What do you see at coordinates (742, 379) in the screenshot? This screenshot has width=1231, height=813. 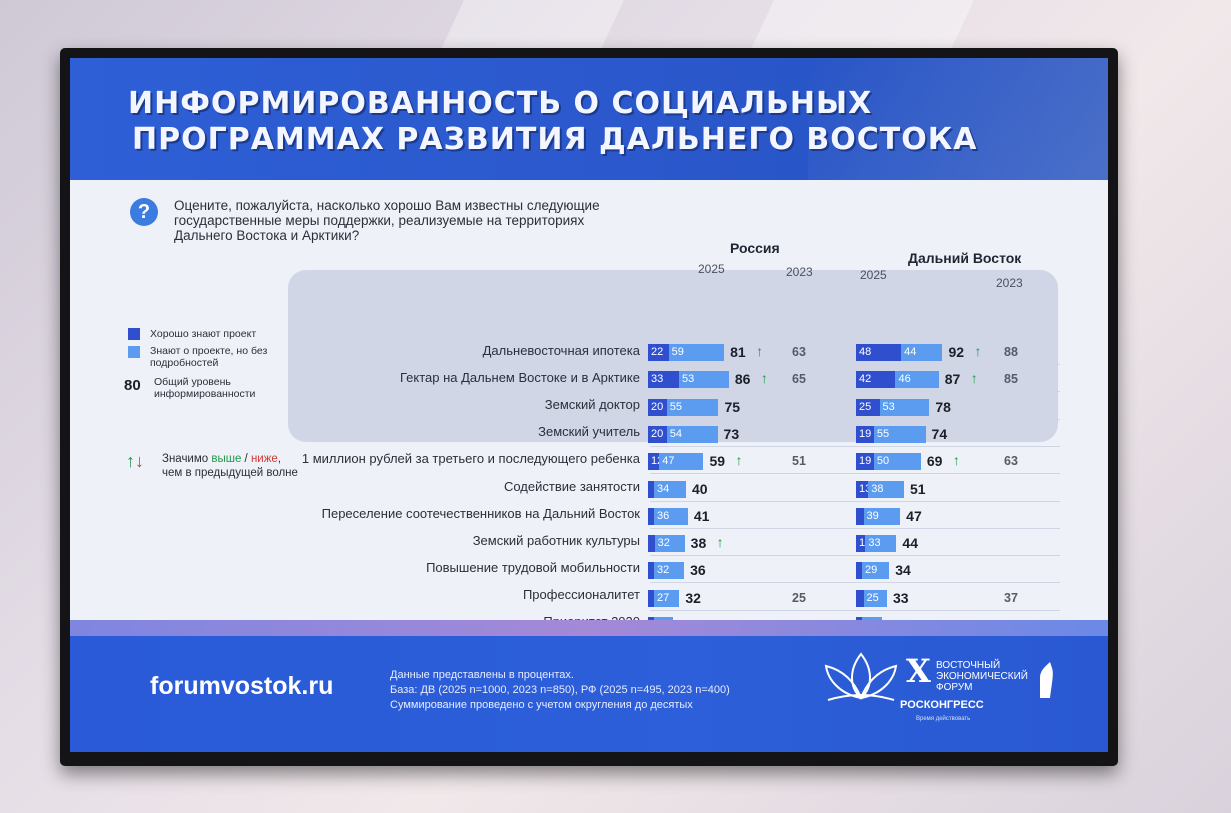 I see `total-russia-2025: 86` at bounding box center [742, 379].